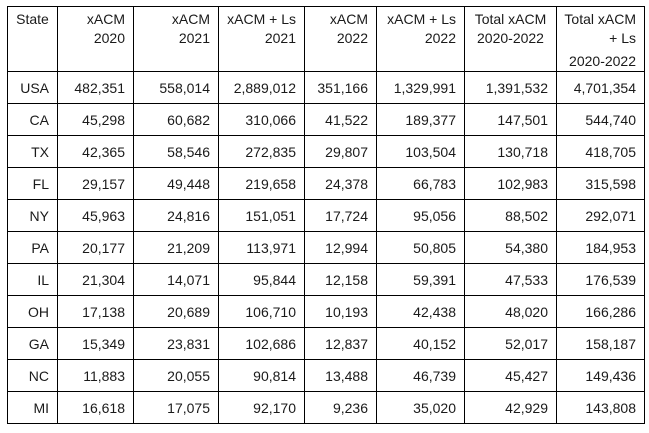 Image resolution: width=649 pixels, height=433 pixels. I want to click on value-cell: 351,166, so click(340, 87).